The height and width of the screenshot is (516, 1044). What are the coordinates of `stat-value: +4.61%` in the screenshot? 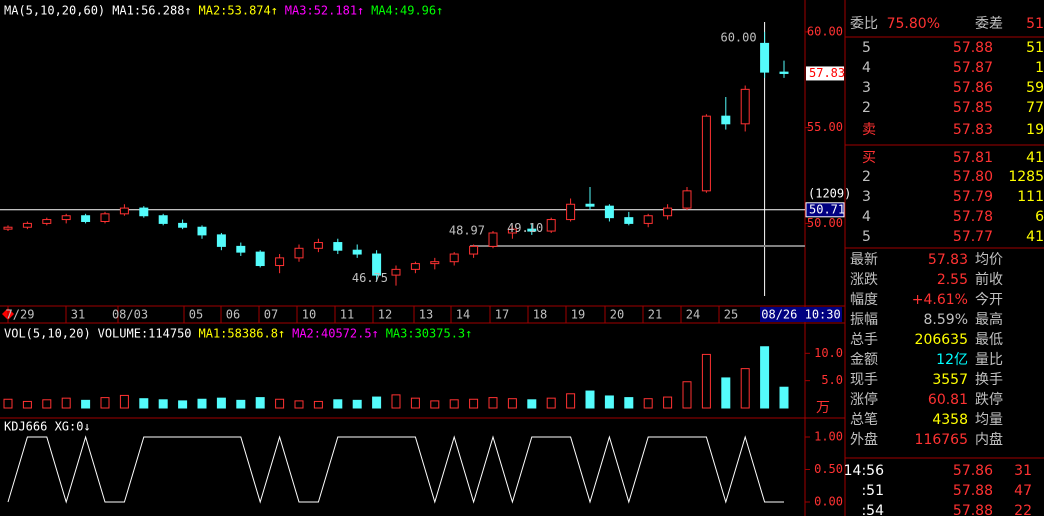 It's located at (940, 300).